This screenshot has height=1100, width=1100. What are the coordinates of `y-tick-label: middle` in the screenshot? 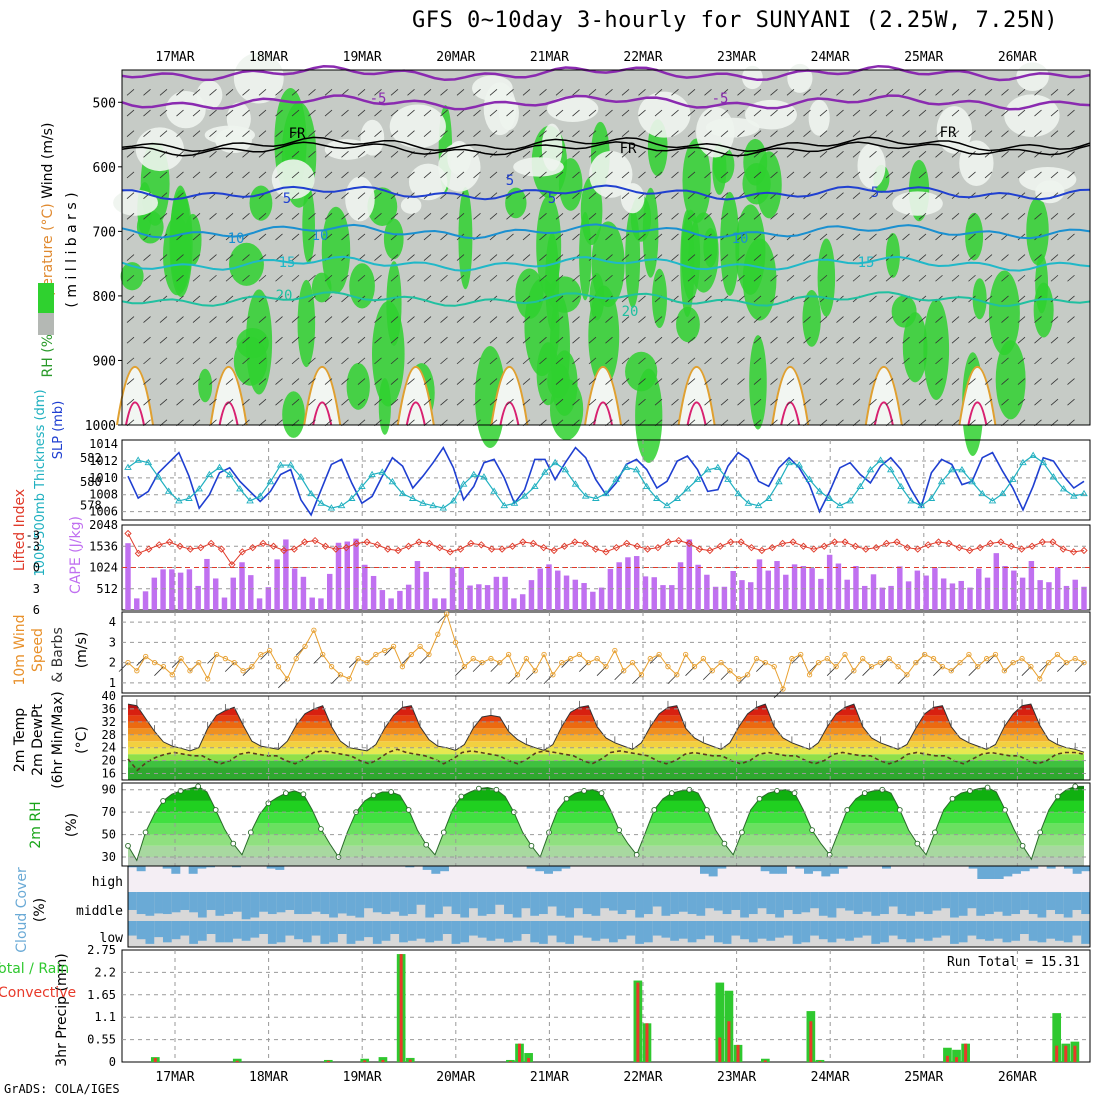 It's located at (99, 911).